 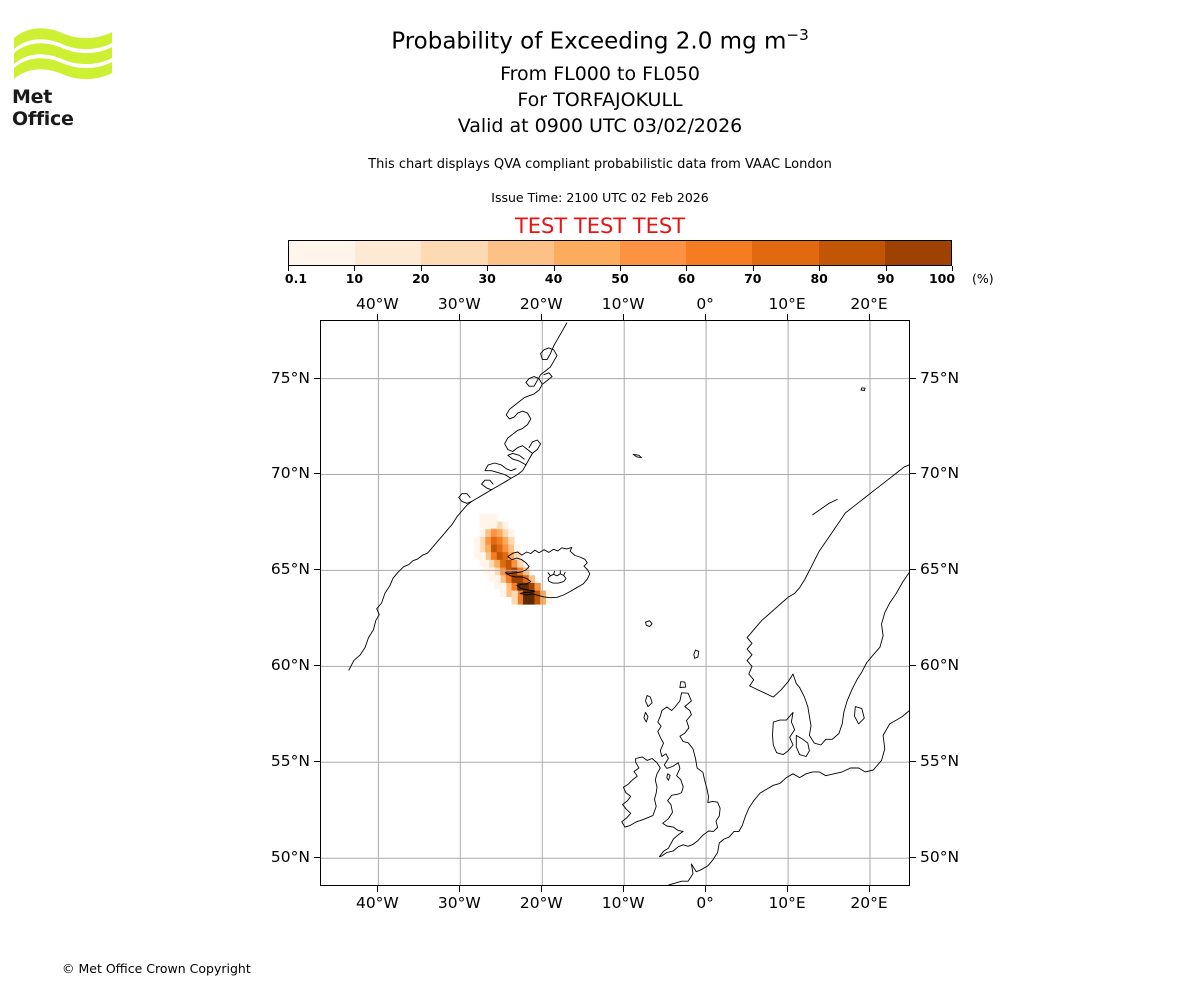 I want to click on met-office-wordmark: Met Office, so click(x=43, y=108).